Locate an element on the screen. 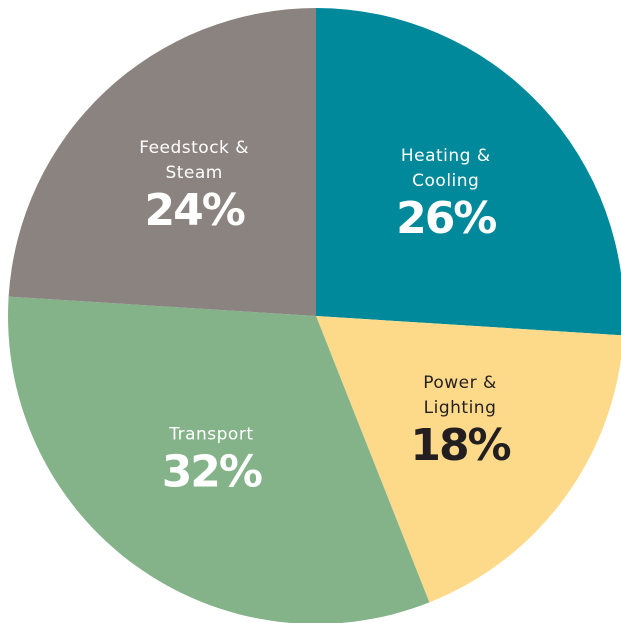  category-label: Power & Lighting is located at coordinates (460, 395).